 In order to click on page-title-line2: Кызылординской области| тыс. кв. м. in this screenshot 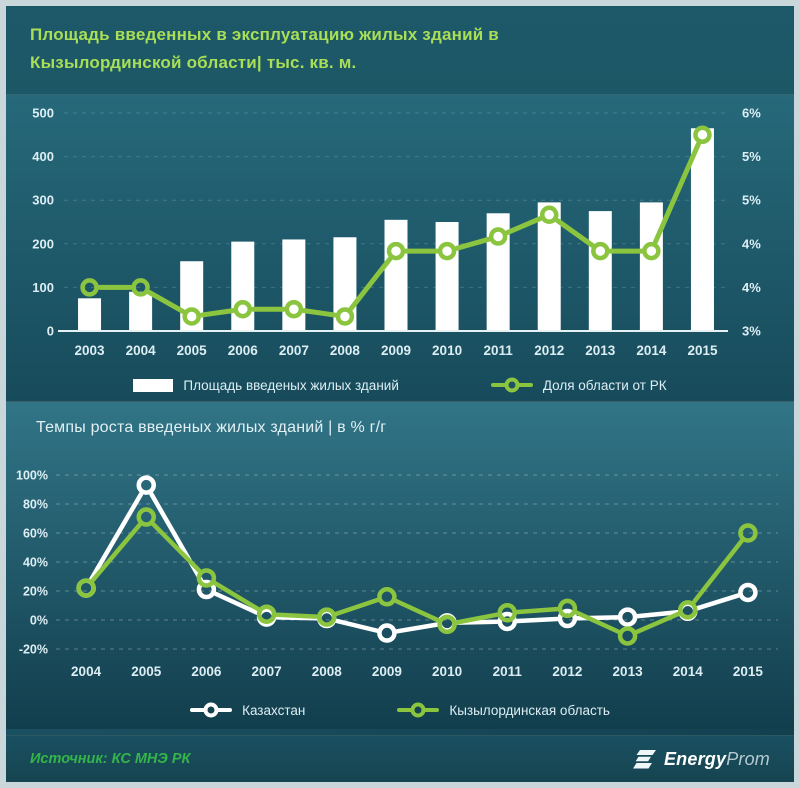, I will do `click(193, 62)`.